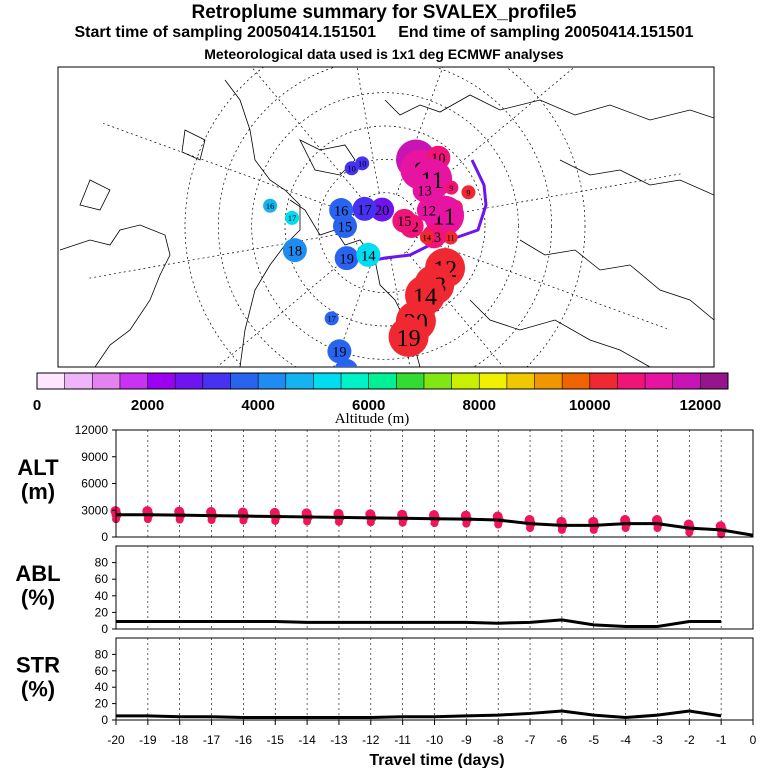 The height and width of the screenshot is (768, 768). What do you see at coordinates (94, 457) in the screenshot?
I see `y-tick-label: 9000` at bounding box center [94, 457].